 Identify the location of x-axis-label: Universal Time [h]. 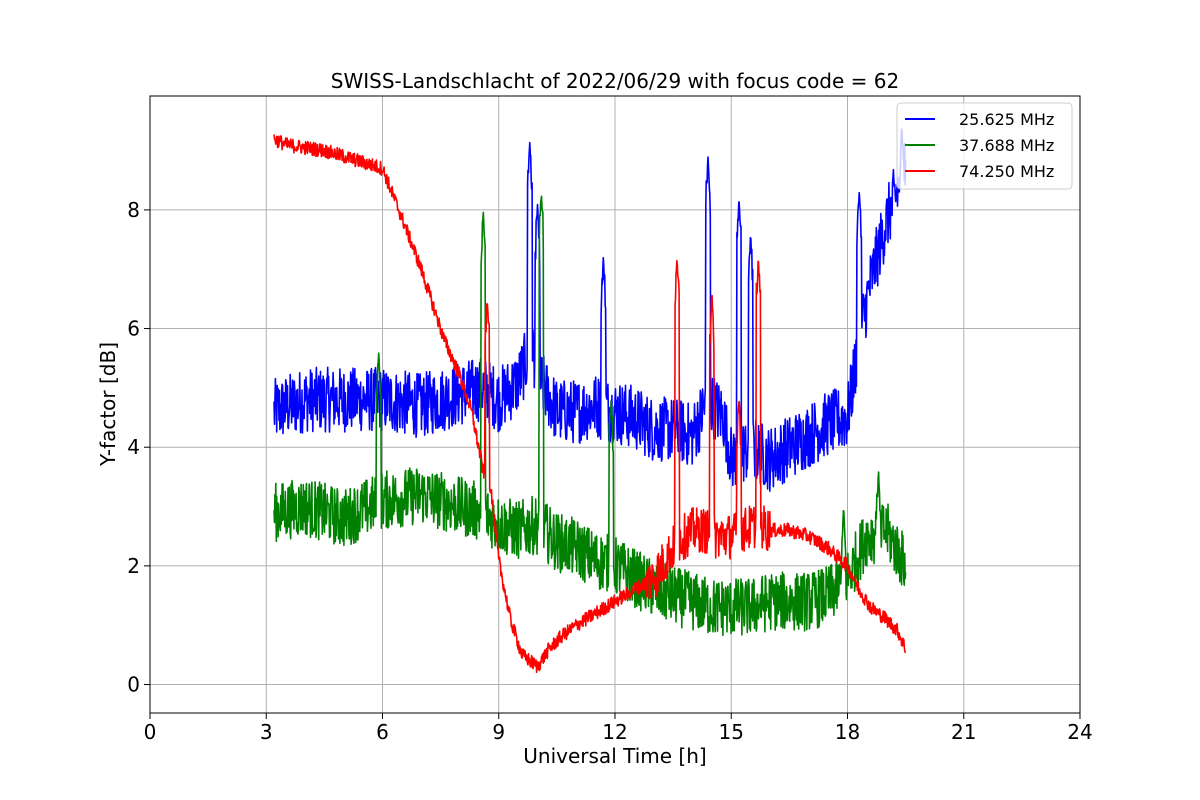
(614, 756).